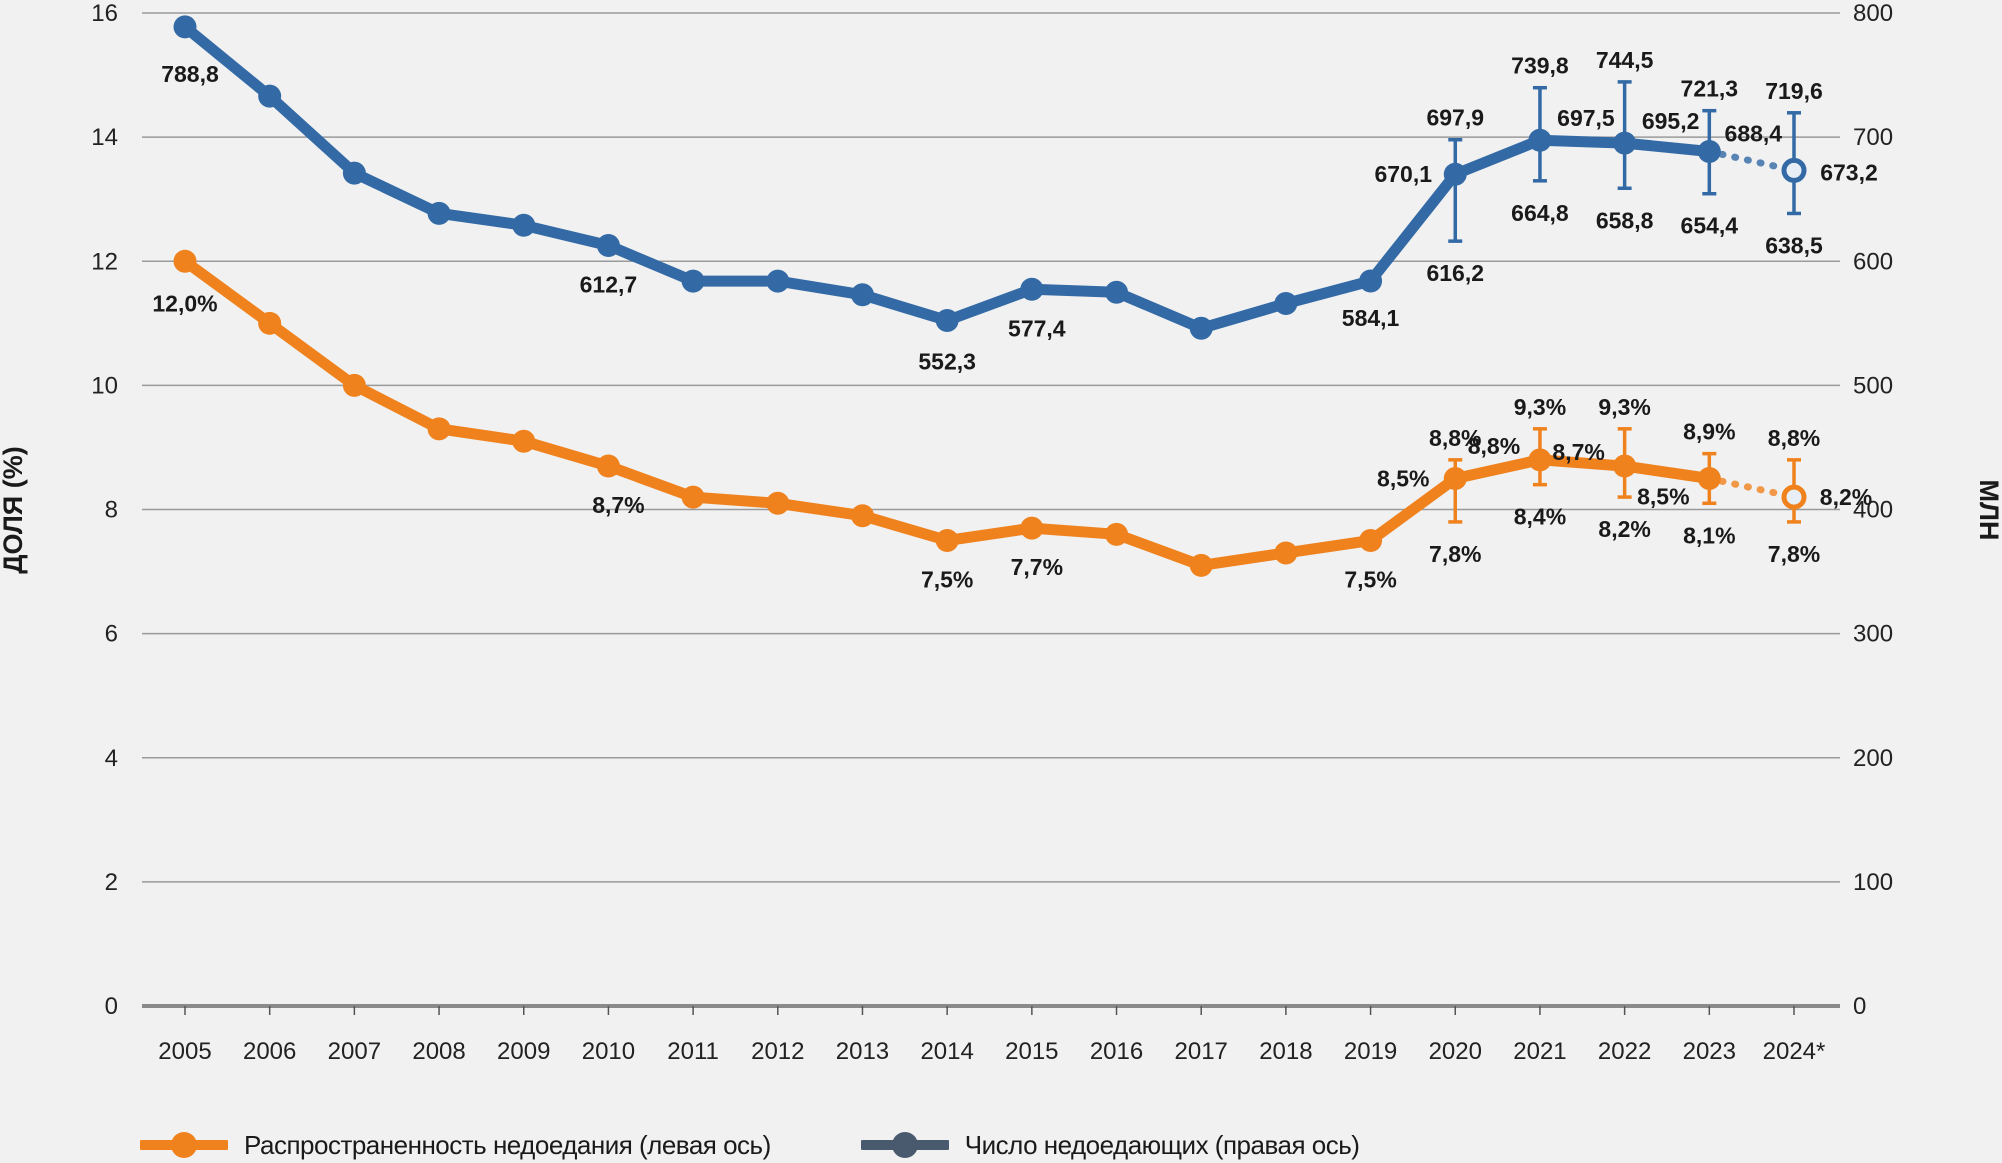 The height and width of the screenshot is (1163, 2002). Describe the element at coordinates (1794, 245) in the screenshot. I see `error-low-label-number: 638,5` at that location.